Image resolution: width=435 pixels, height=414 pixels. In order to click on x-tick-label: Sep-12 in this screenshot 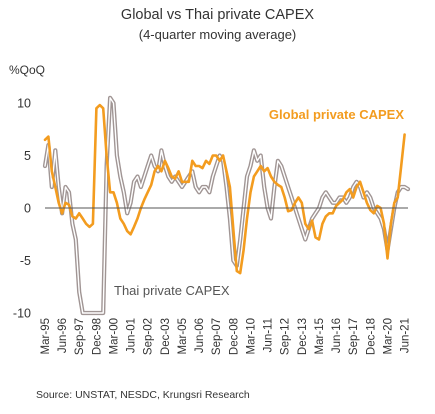, I will do `click(286, 336)`.